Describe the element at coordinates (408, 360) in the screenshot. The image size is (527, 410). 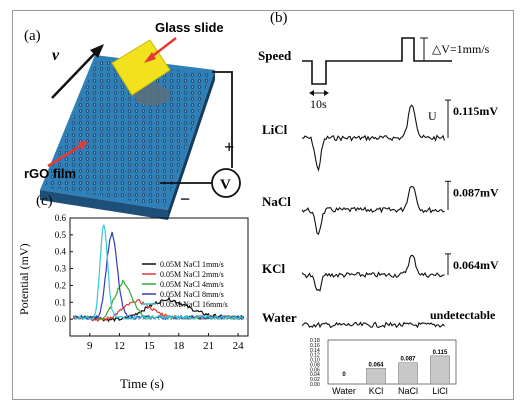
I see `inset-bar-value: 0.087` at that location.